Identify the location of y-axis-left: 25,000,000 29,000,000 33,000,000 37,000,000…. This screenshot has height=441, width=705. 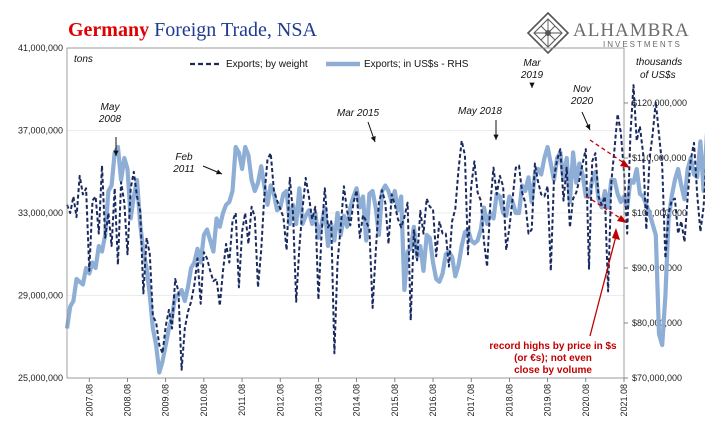
(40, 213).